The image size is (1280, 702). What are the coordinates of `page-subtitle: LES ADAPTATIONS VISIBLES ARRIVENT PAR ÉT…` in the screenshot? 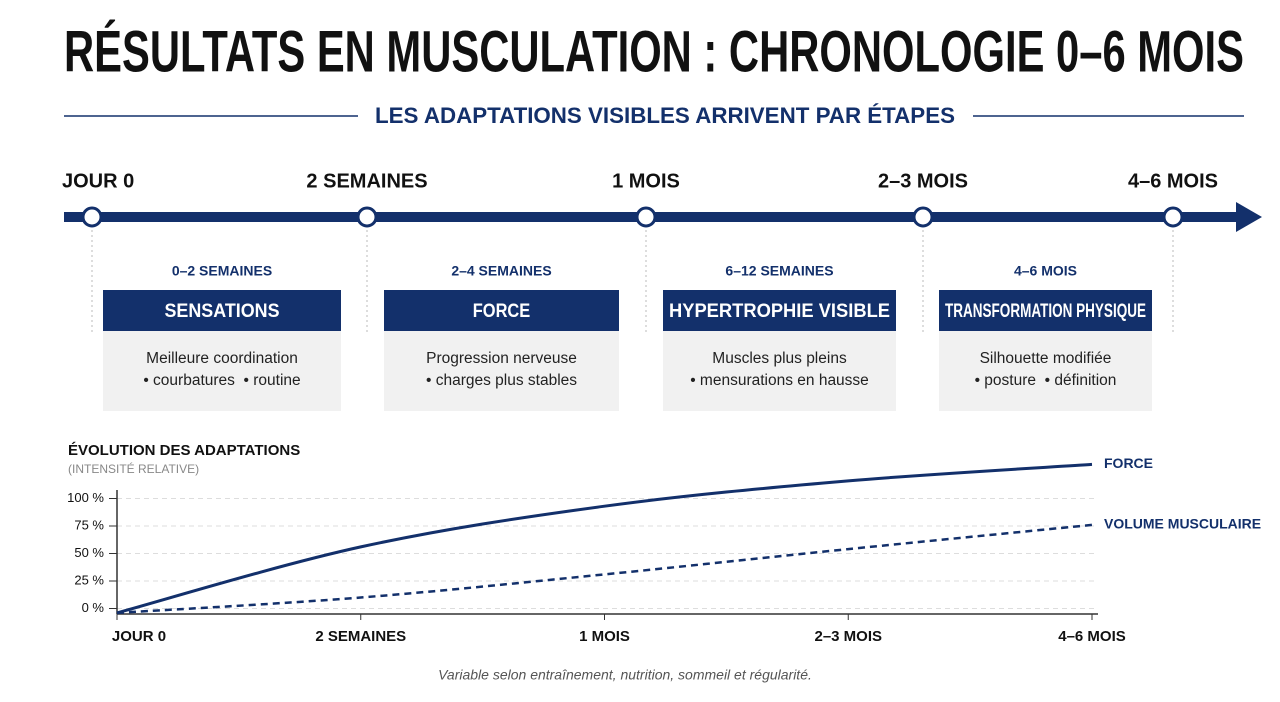 It's located at (665, 115).